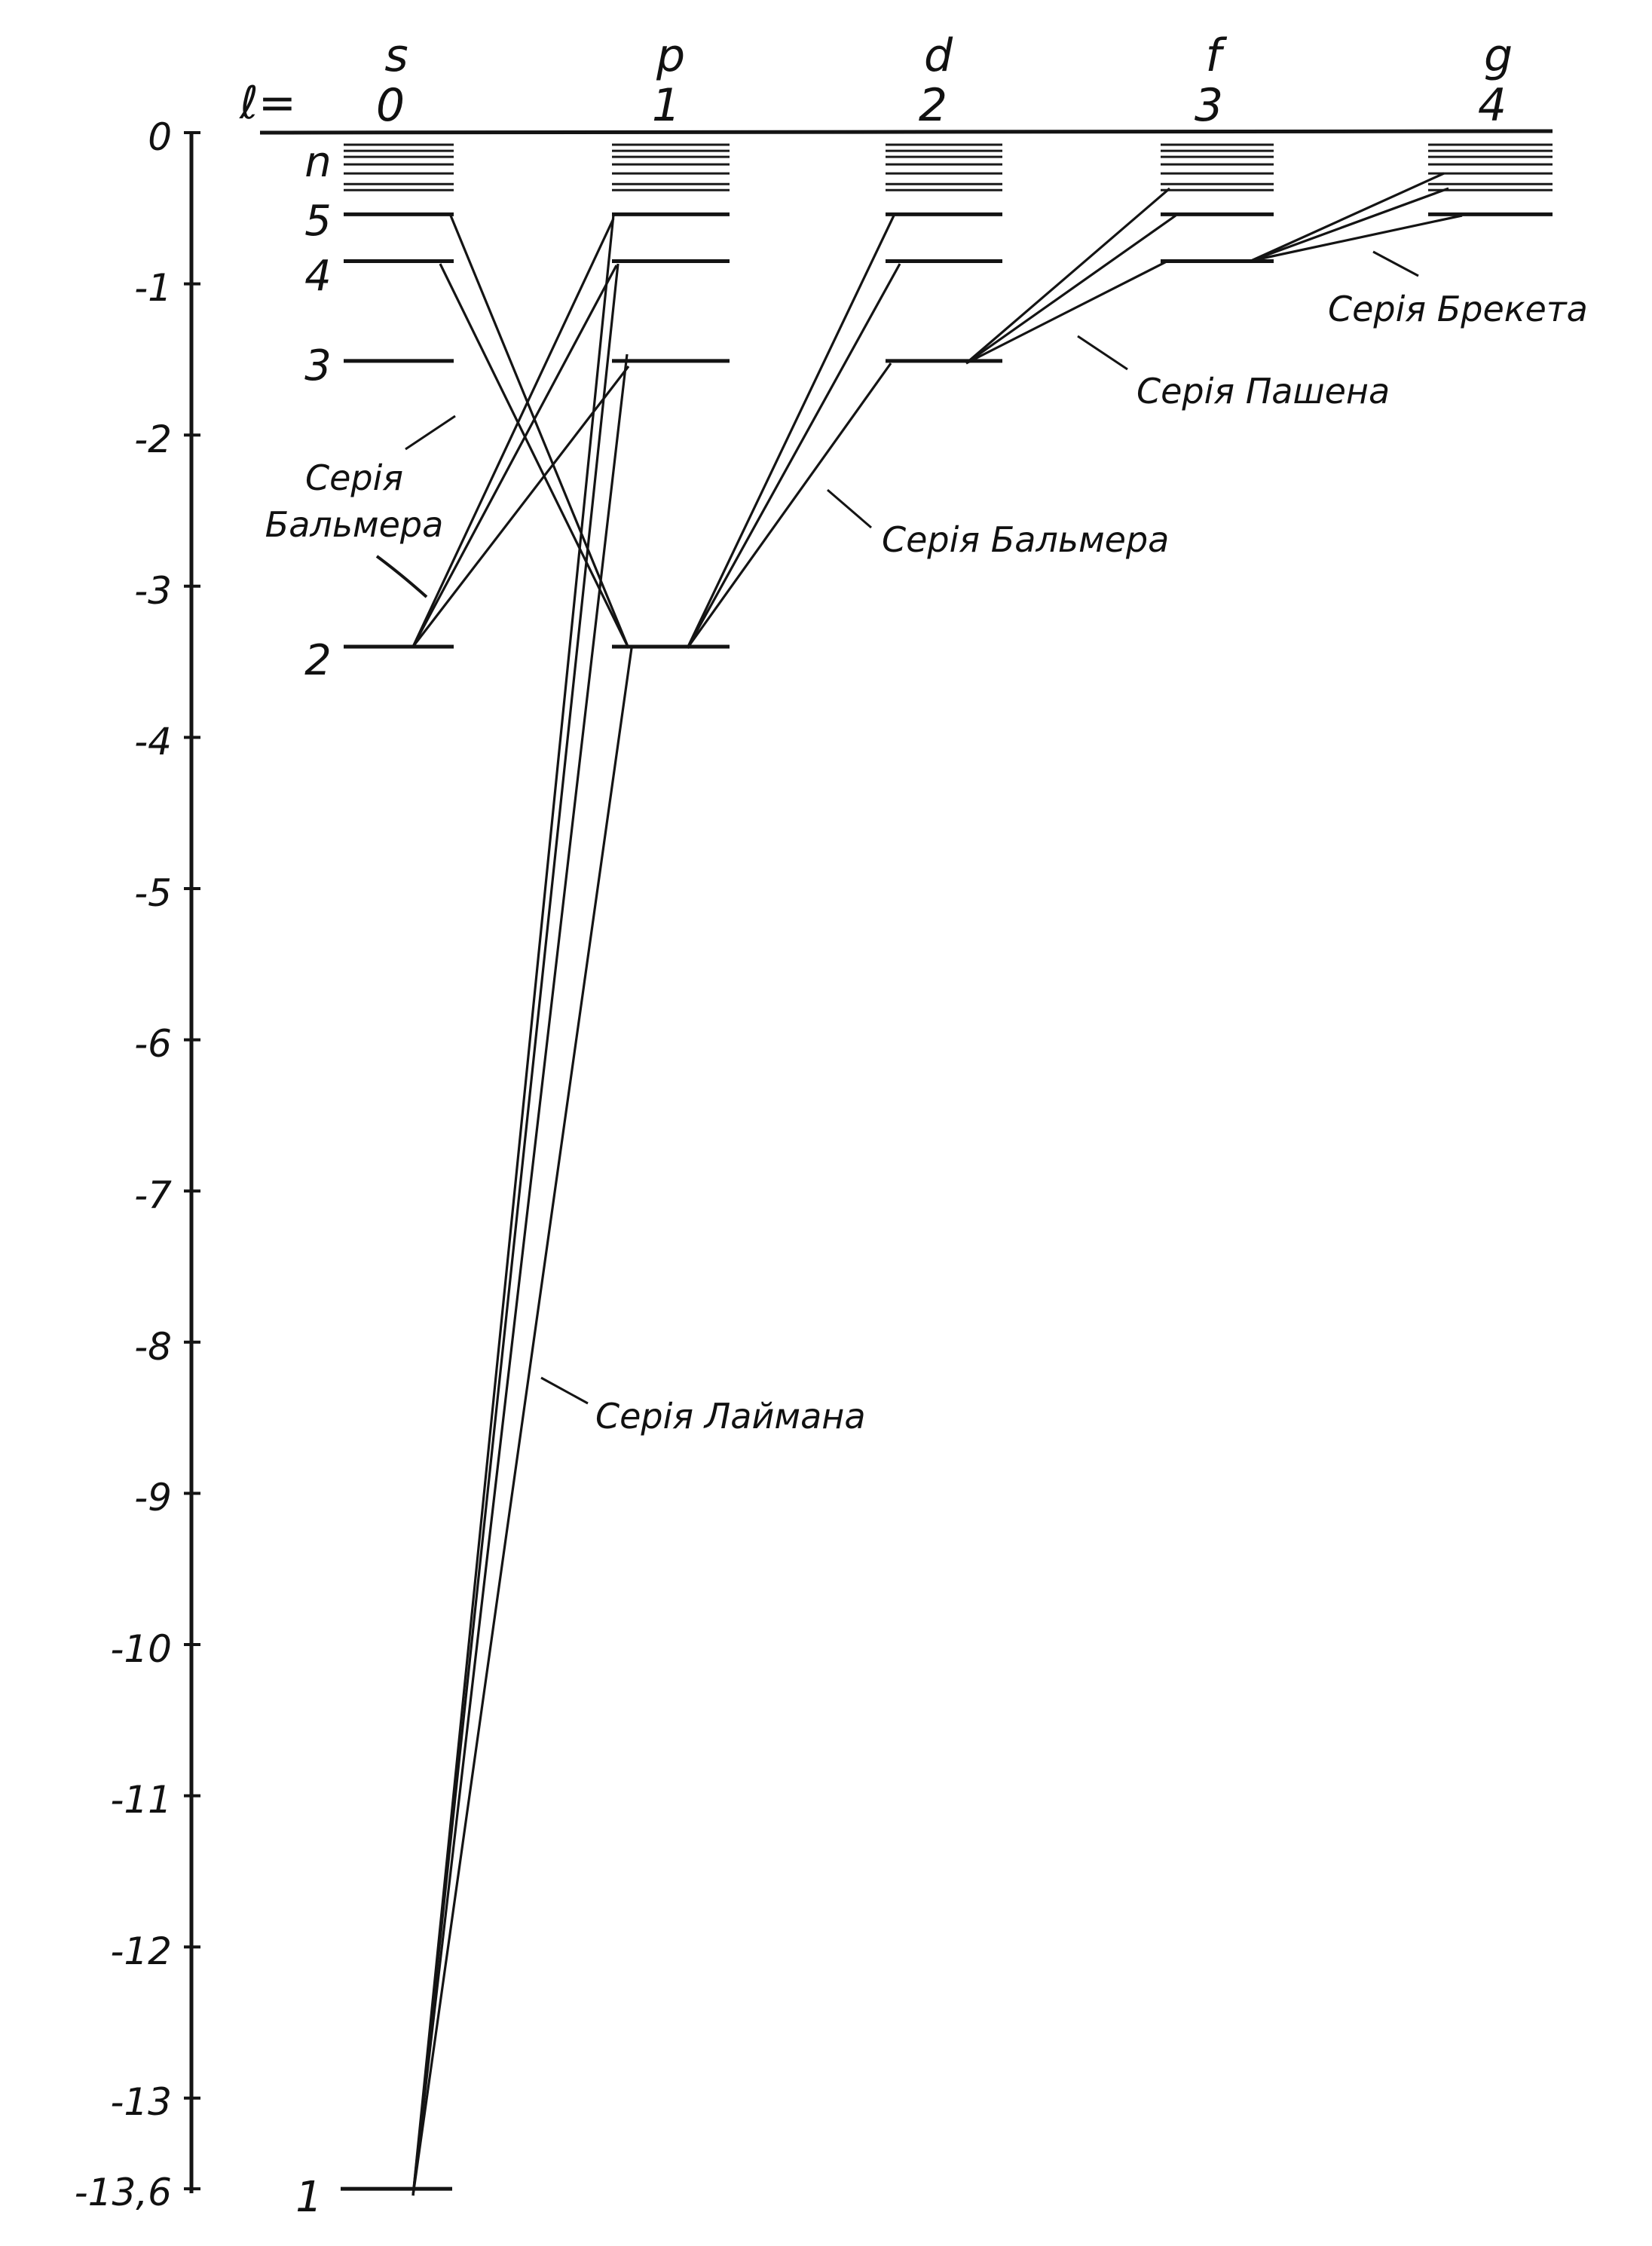 This screenshot has height=2246, width=1652. I want to click on tick-label-minus-11: -11, so click(141, 1800).